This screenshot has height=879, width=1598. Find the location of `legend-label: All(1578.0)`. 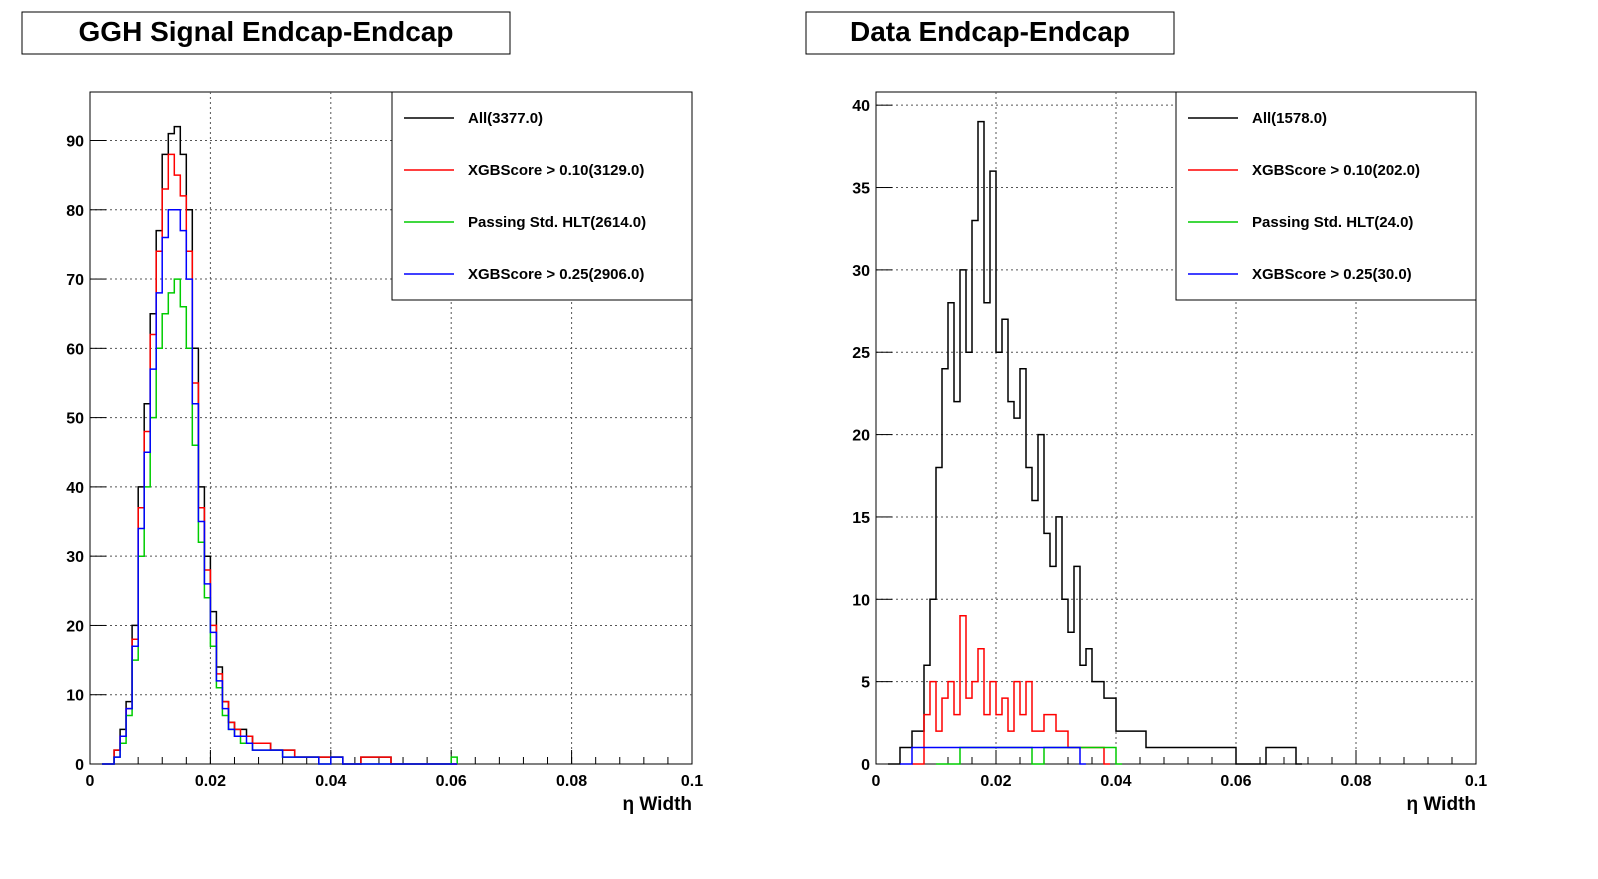

legend-label: All(1578.0) is located at coordinates (1289, 118).